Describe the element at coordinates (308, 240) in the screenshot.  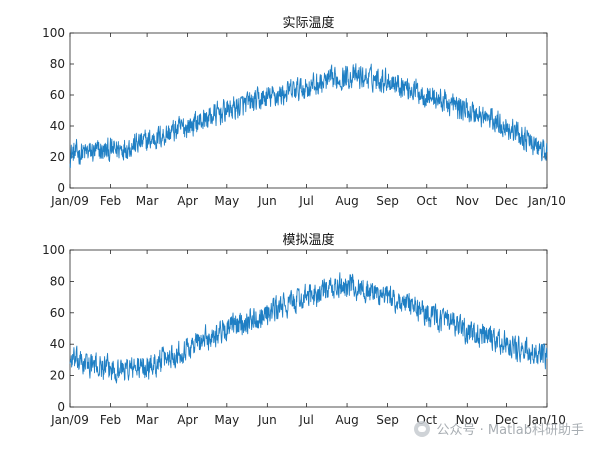
I see `chart-title: 模拟温度` at that location.